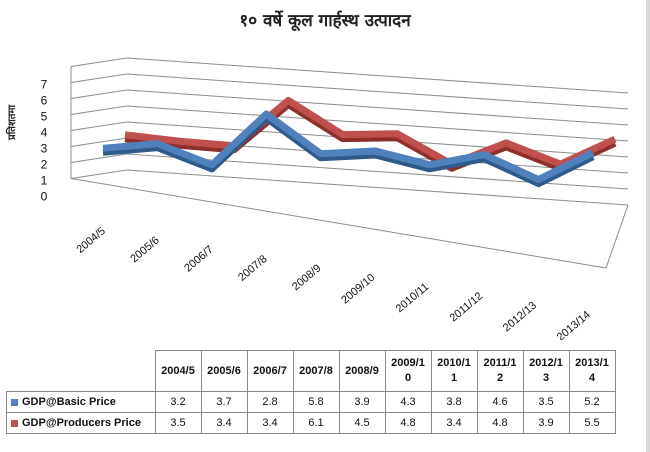  Describe the element at coordinates (44, 181) in the screenshot. I see `y-tick-label: 1` at that location.